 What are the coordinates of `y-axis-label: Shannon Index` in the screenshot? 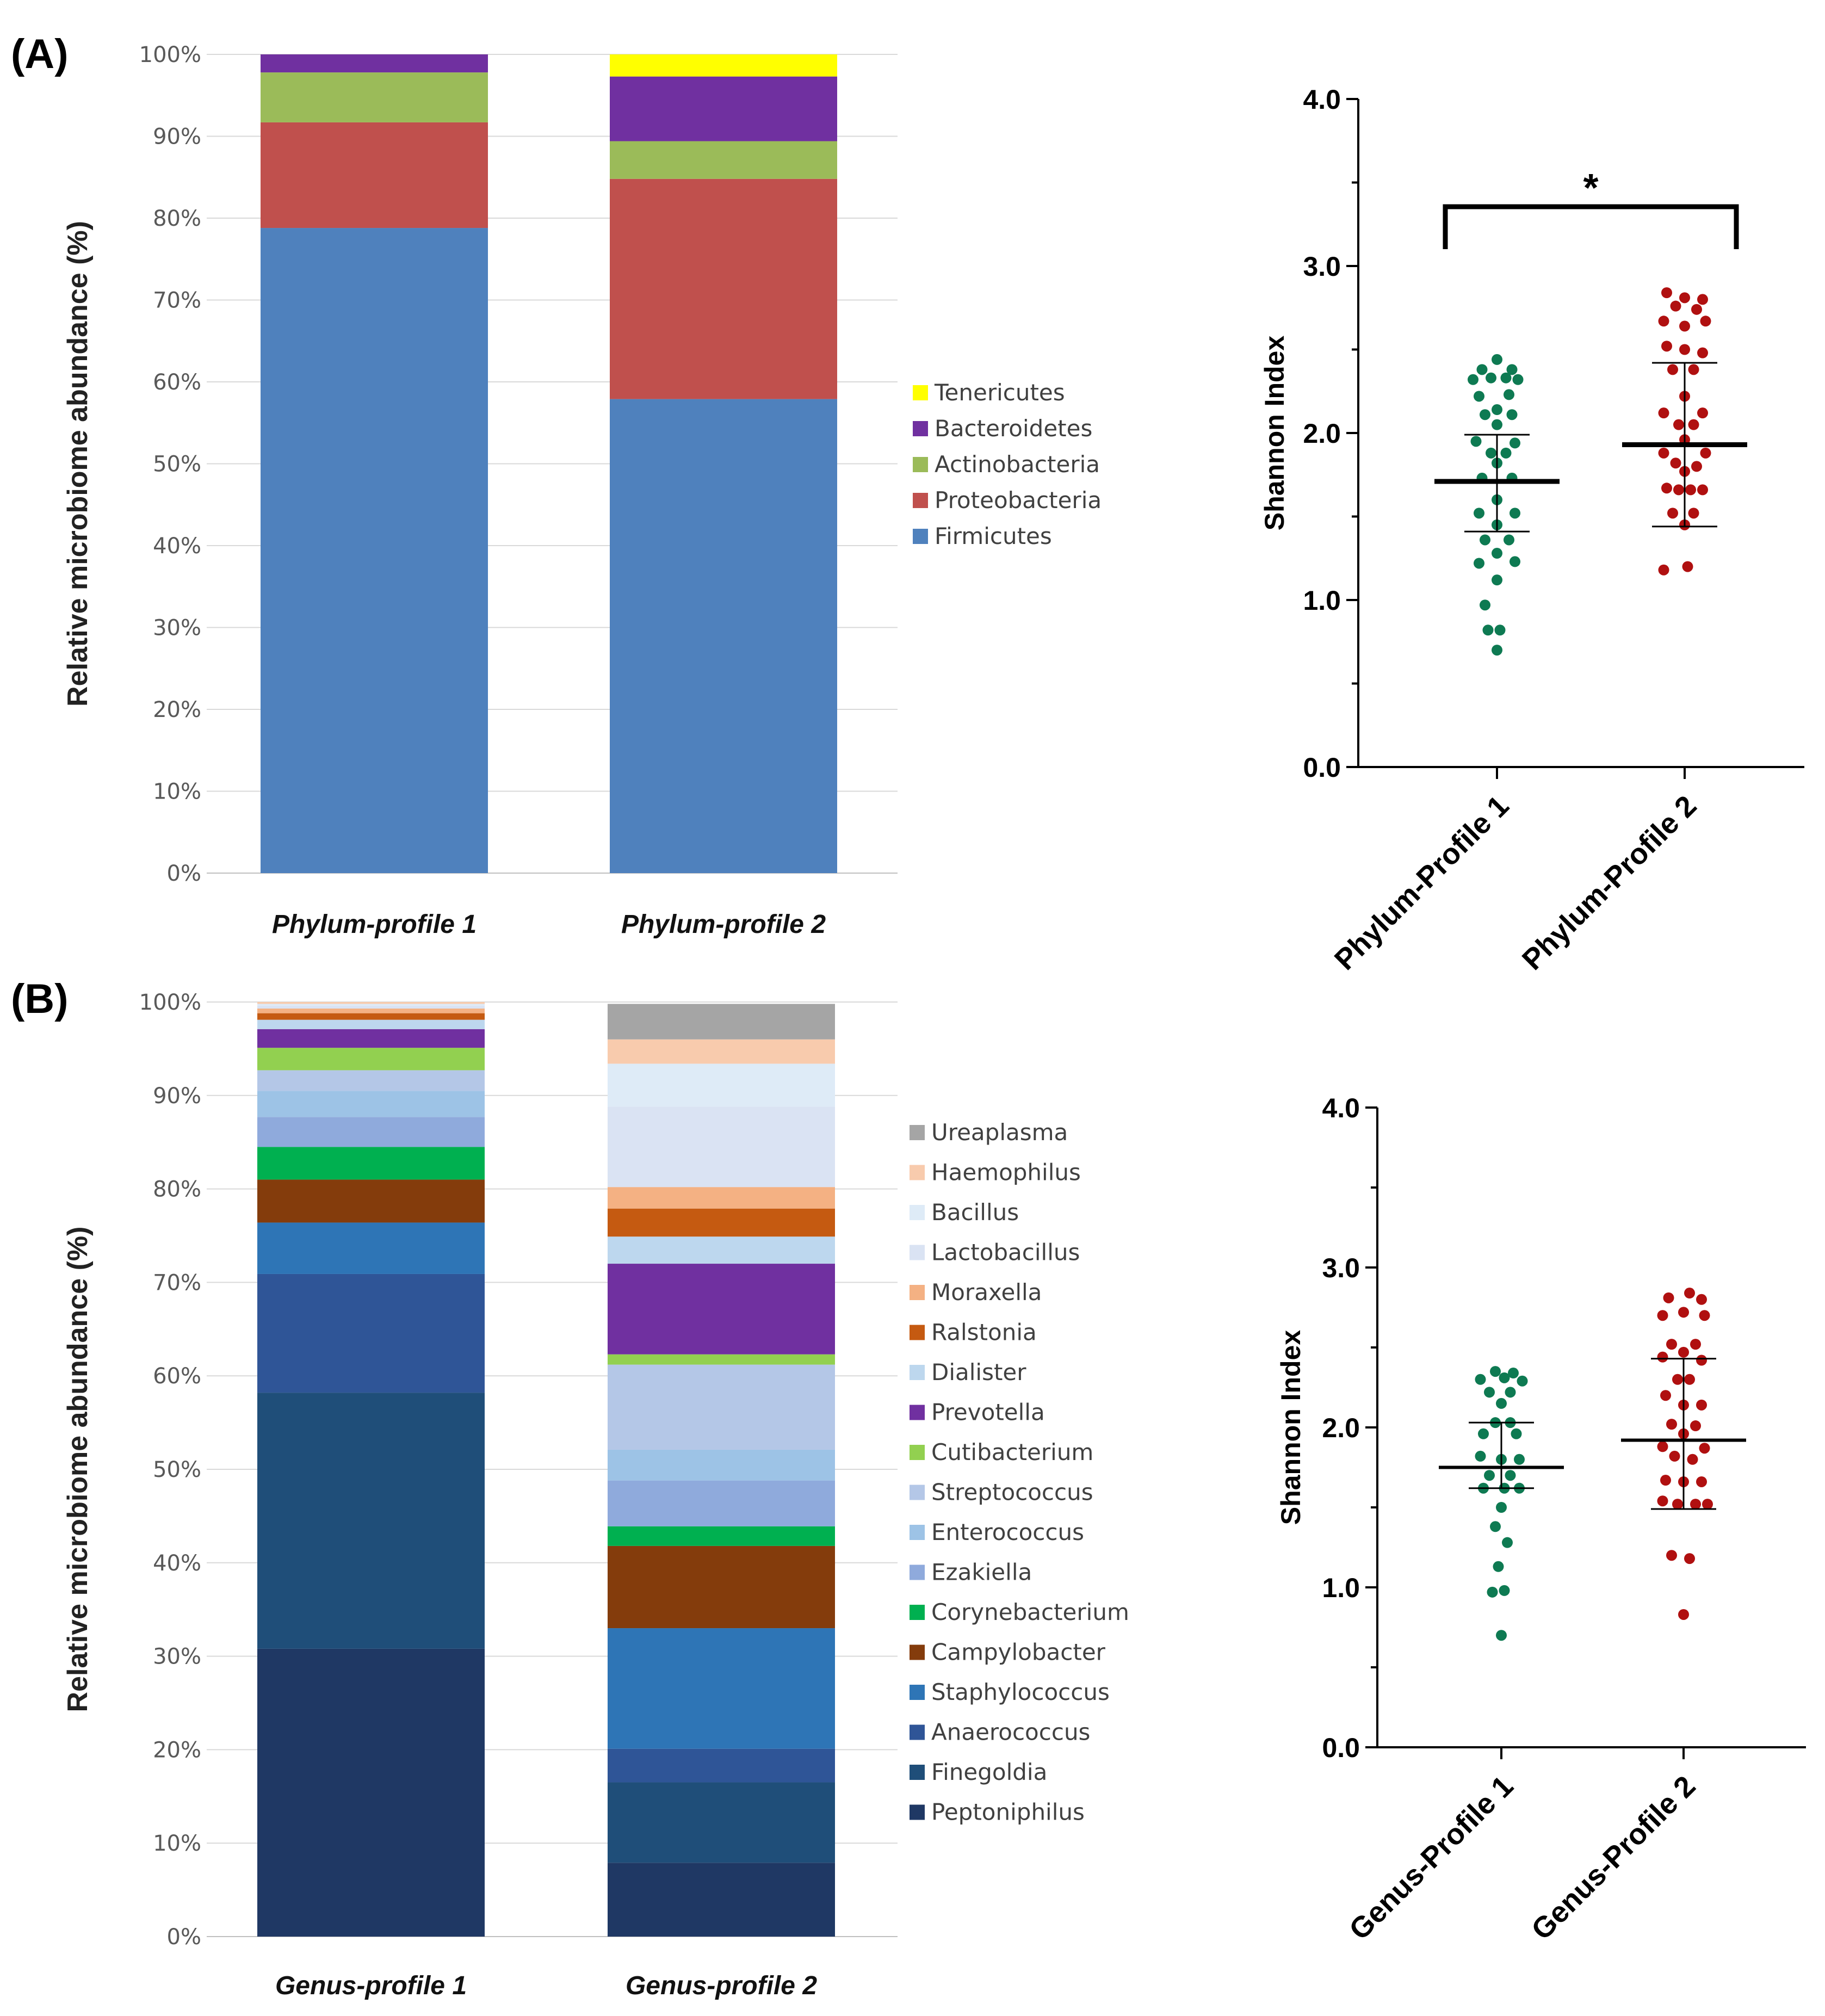 It's located at (1291, 1427).